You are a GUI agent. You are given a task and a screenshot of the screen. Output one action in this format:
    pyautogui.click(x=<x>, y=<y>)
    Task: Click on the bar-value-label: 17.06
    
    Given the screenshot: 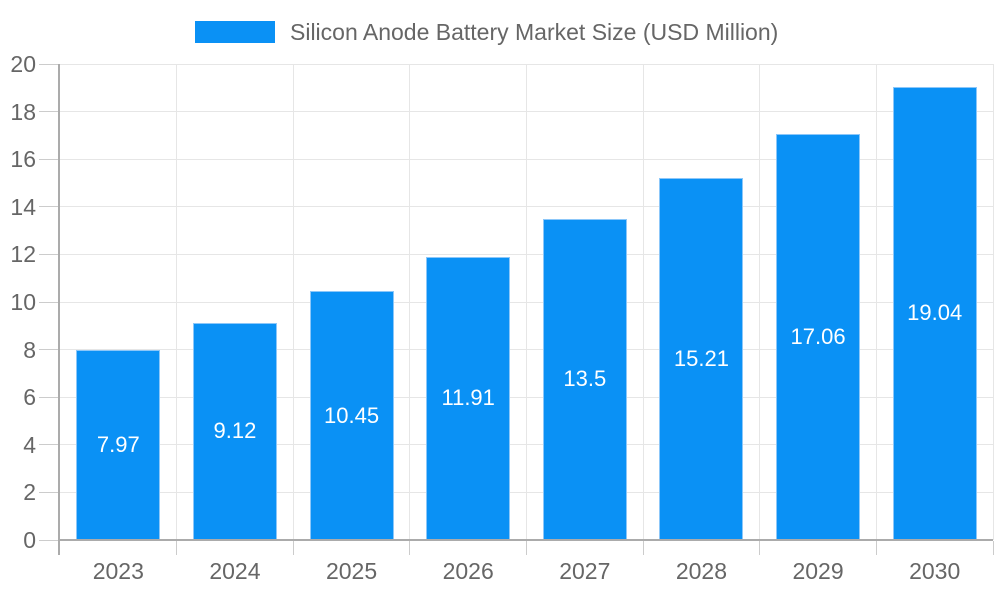 What is the action you would take?
    pyautogui.click(x=818, y=336)
    